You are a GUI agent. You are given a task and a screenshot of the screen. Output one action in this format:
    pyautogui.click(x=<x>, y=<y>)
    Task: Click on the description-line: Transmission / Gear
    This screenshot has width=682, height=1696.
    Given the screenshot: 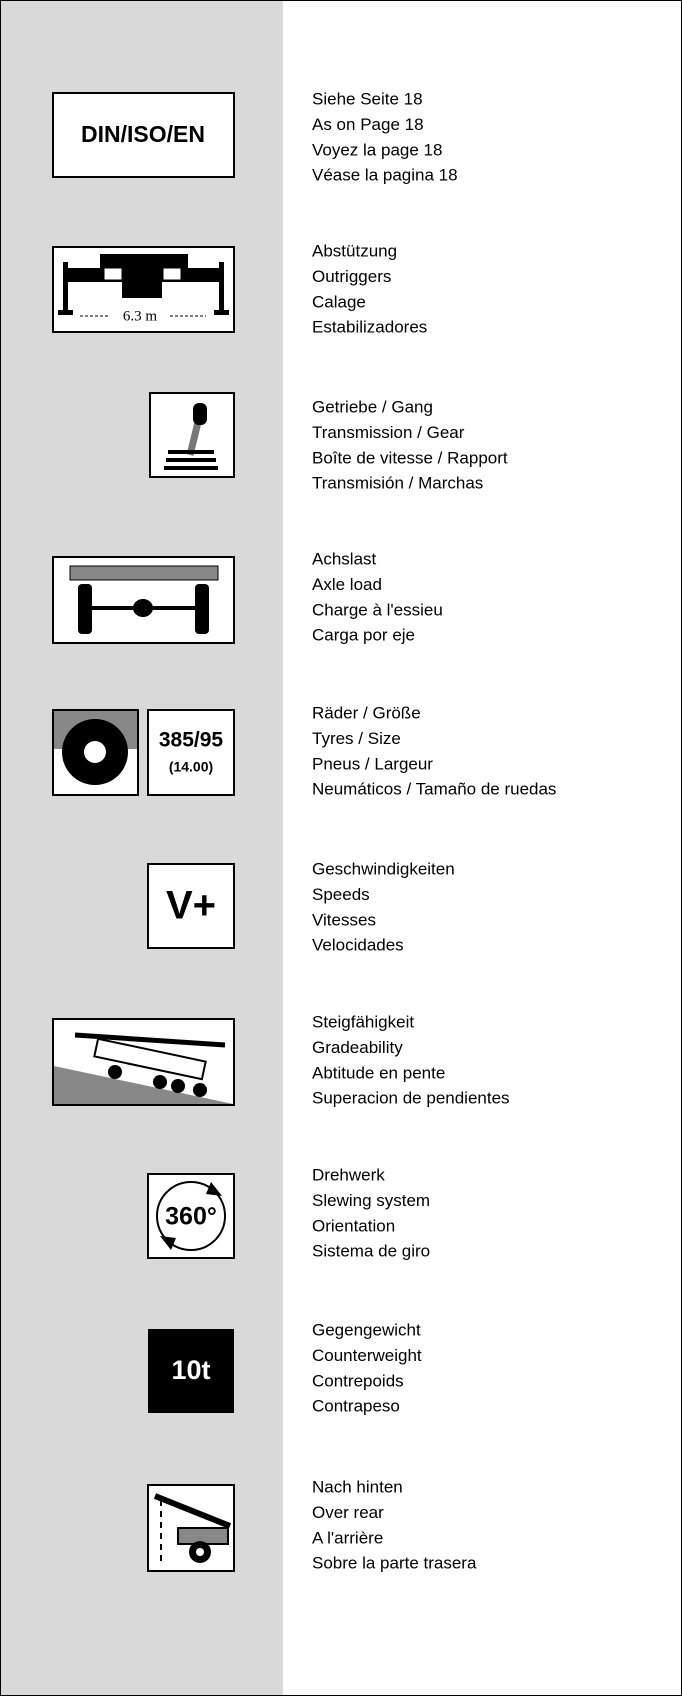 What is the action you would take?
    pyautogui.click(x=388, y=432)
    